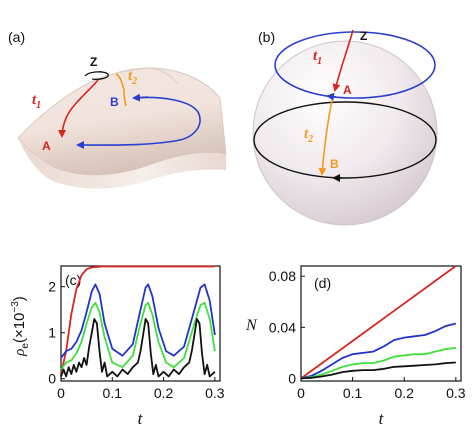  Describe the element at coordinates (282, 327) in the screenshot. I see `chart-d-ytick-label: 0.04` at that location.